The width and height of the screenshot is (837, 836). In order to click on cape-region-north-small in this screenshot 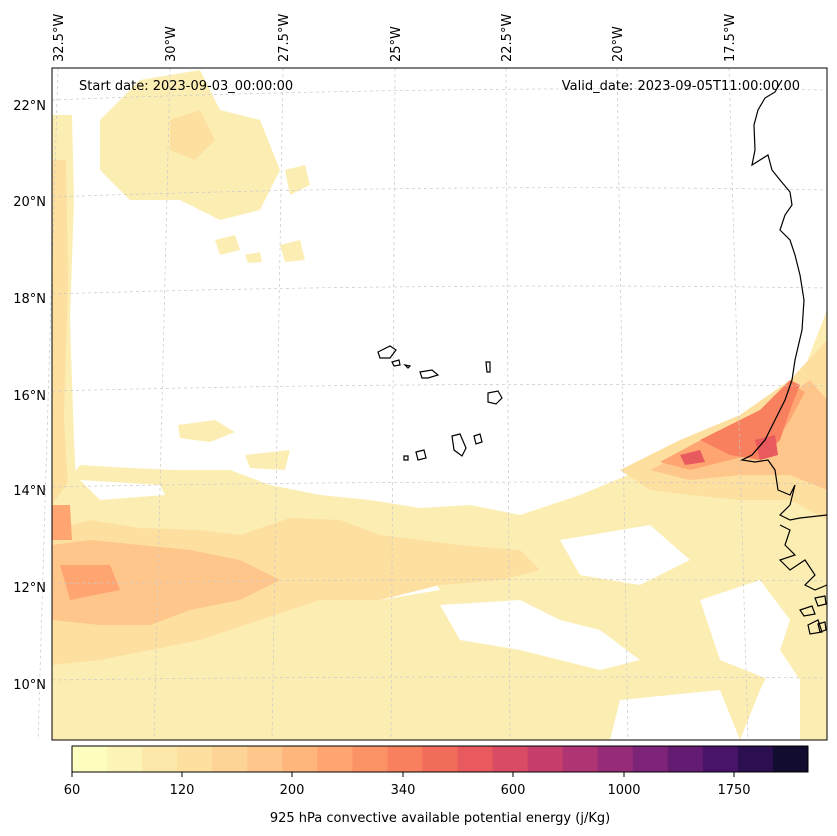, I will do `click(297, 180)`.